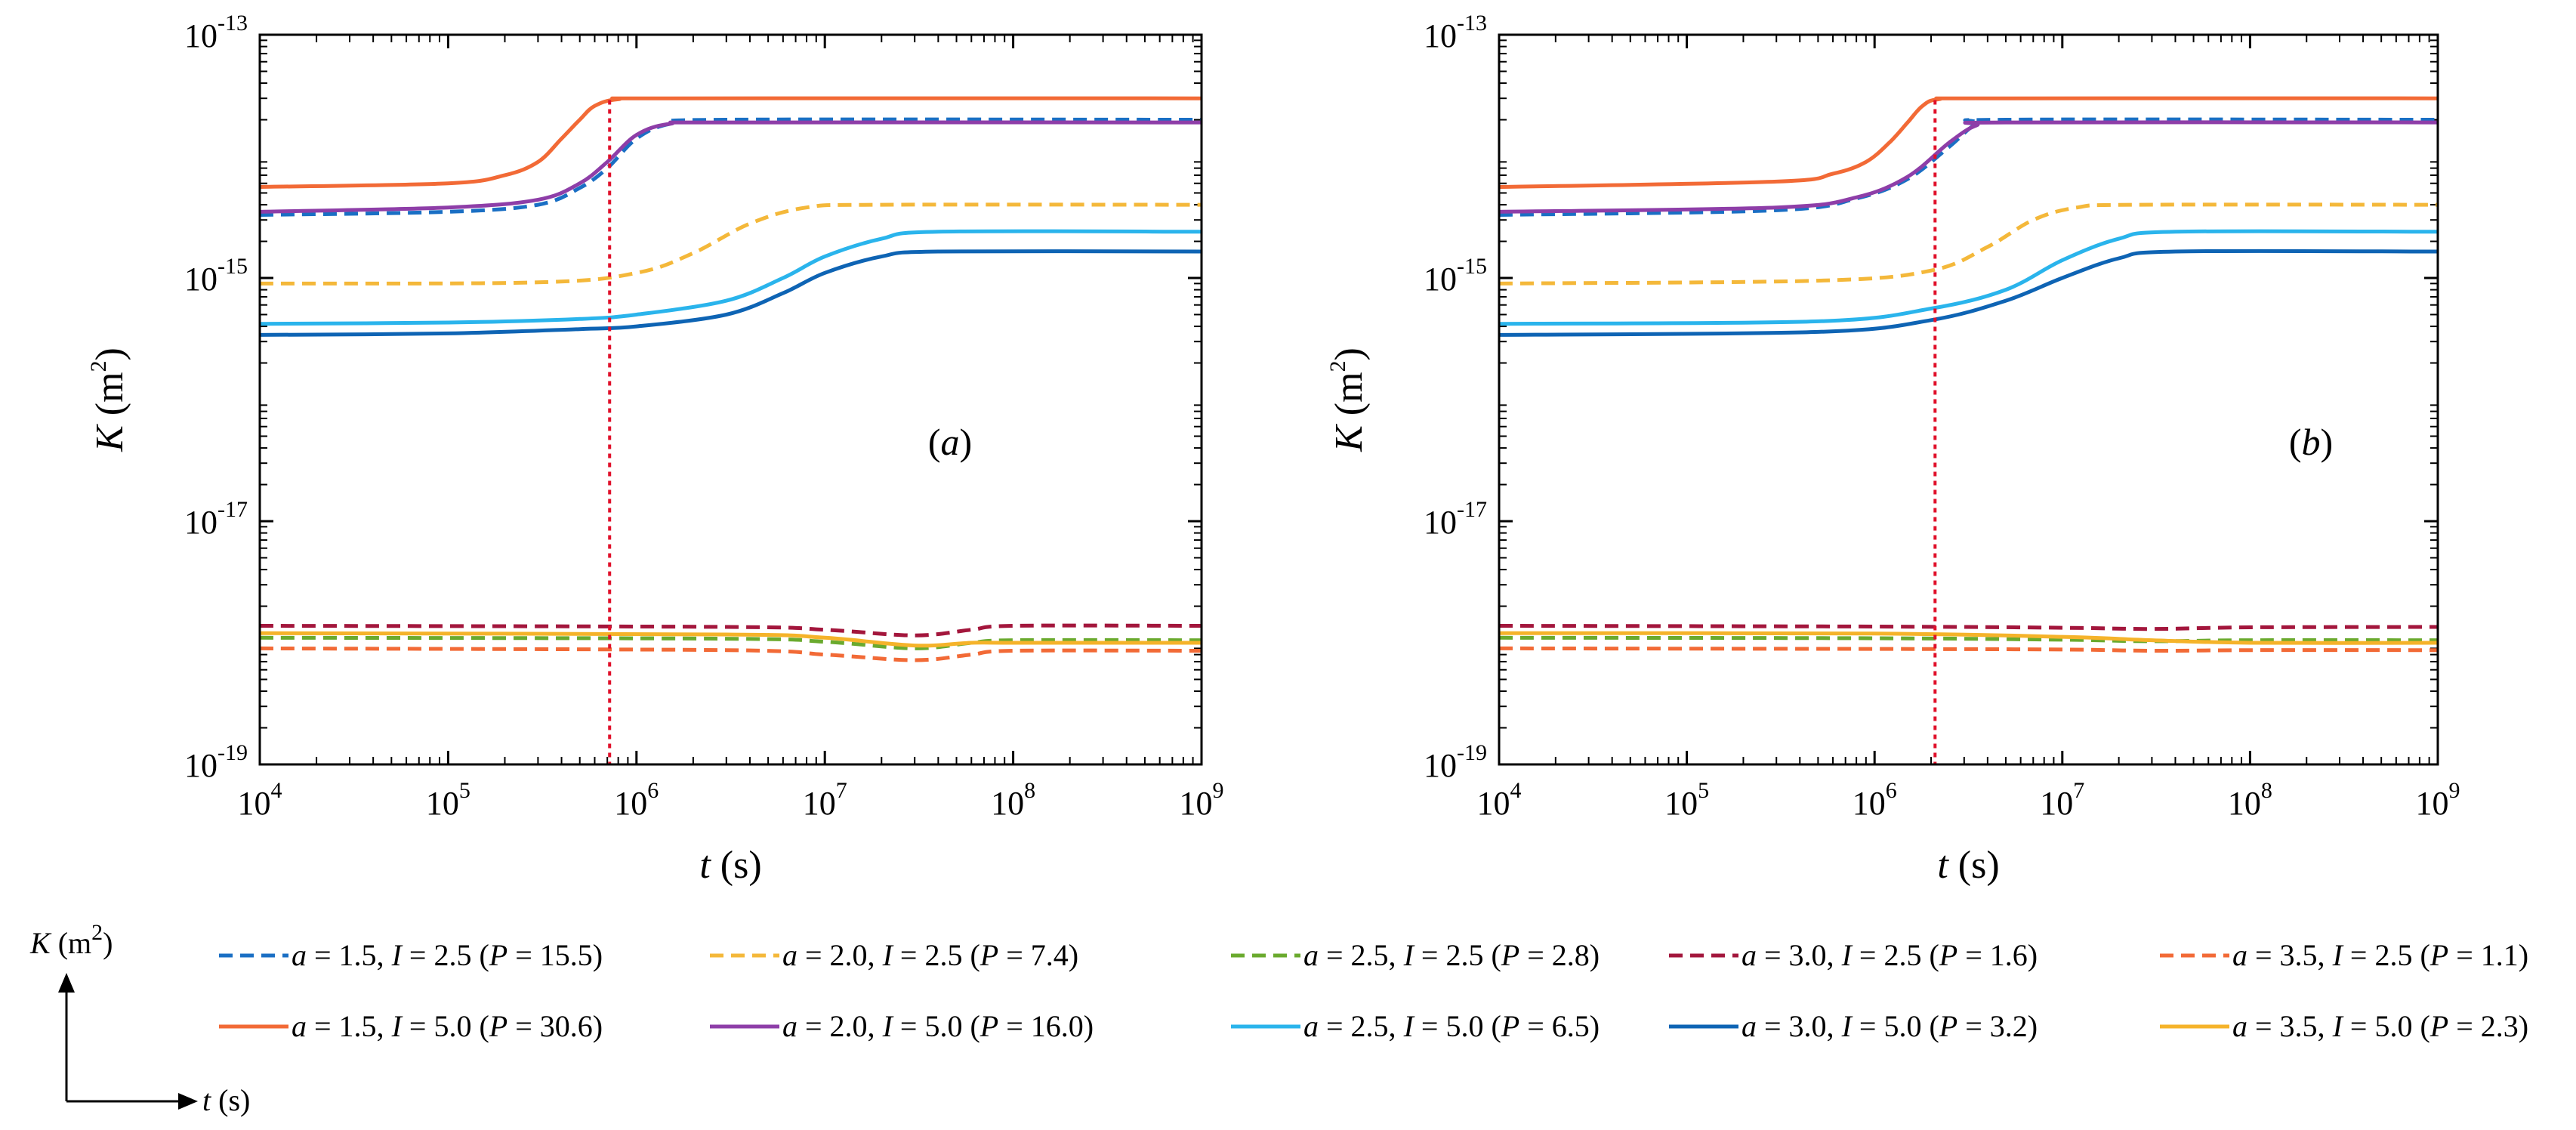 The height and width of the screenshot is (1130, 2576). I want to click on legend-label-a15_I25: a = 1.5, I = 2.5 (P = 15.5), so click(447, 955).